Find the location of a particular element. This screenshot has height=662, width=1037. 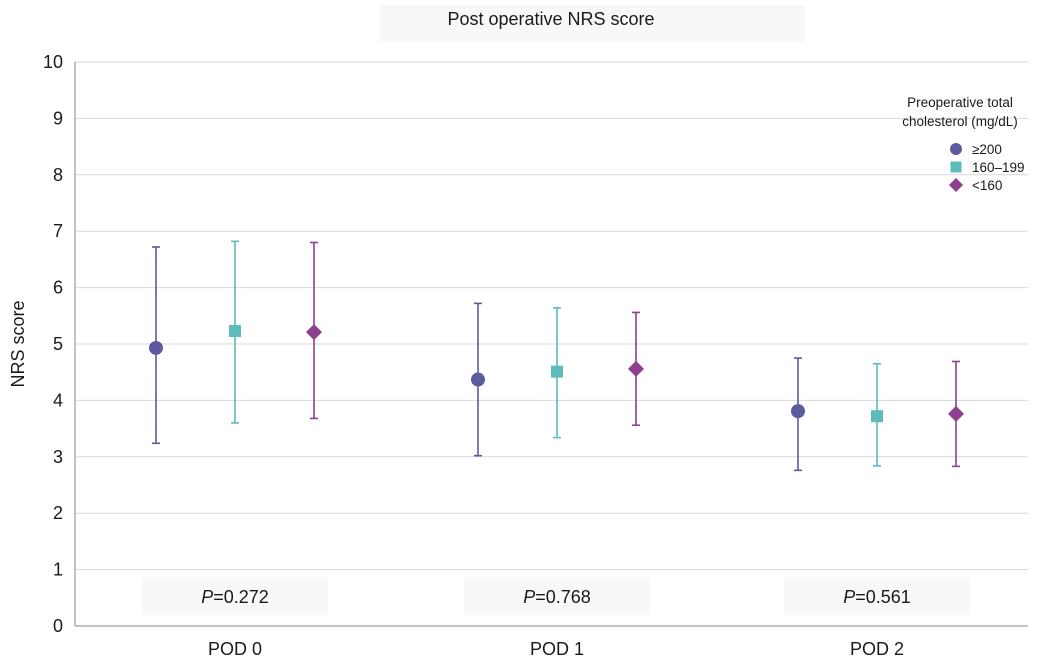

y-tick-label-3: 3 is located at coordinates (58, 457).